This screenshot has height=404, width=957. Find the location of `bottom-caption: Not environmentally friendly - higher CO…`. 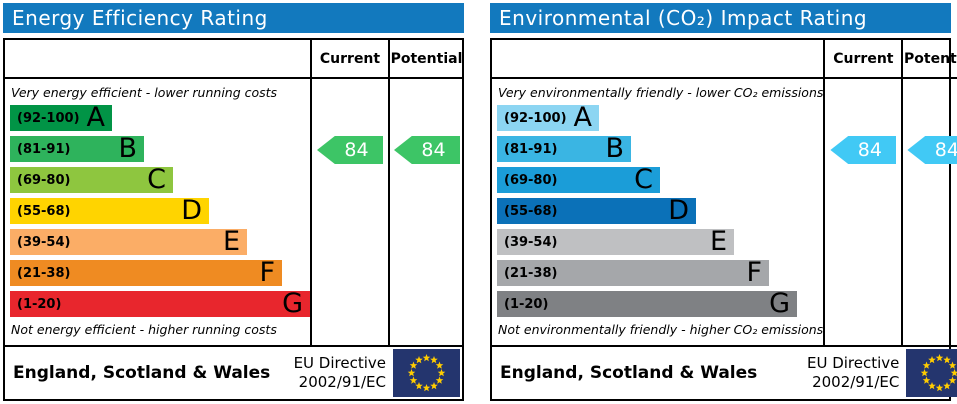

bottom-caption: Not environmentally friendly - higher CO… is located at coordinates (661, 329).